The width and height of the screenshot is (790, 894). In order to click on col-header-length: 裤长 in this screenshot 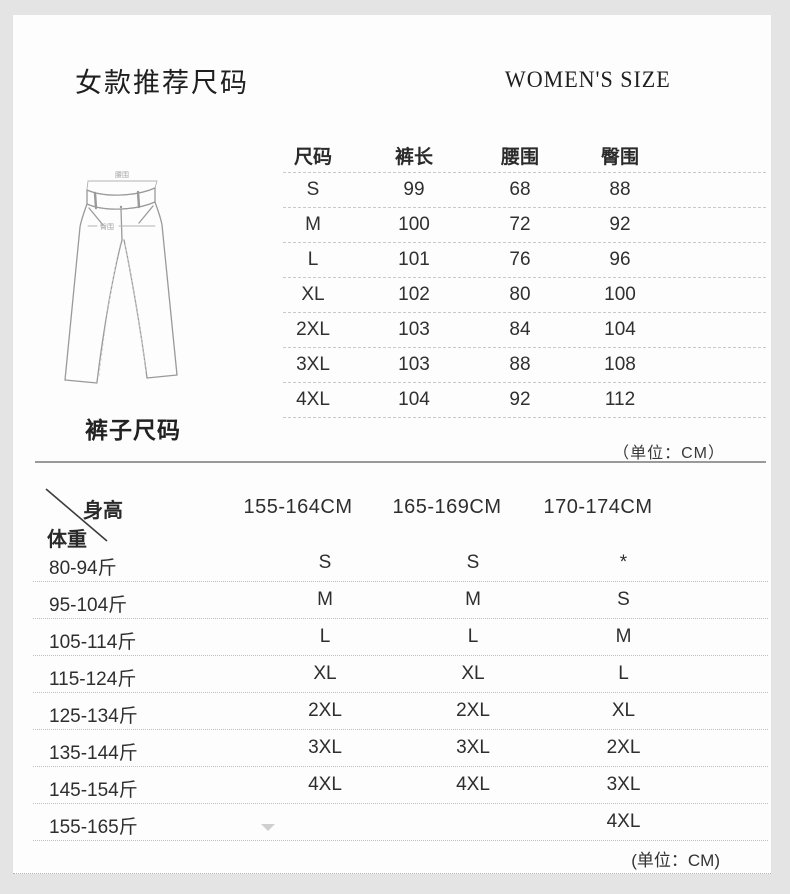, I will do `click(413, 157)`.